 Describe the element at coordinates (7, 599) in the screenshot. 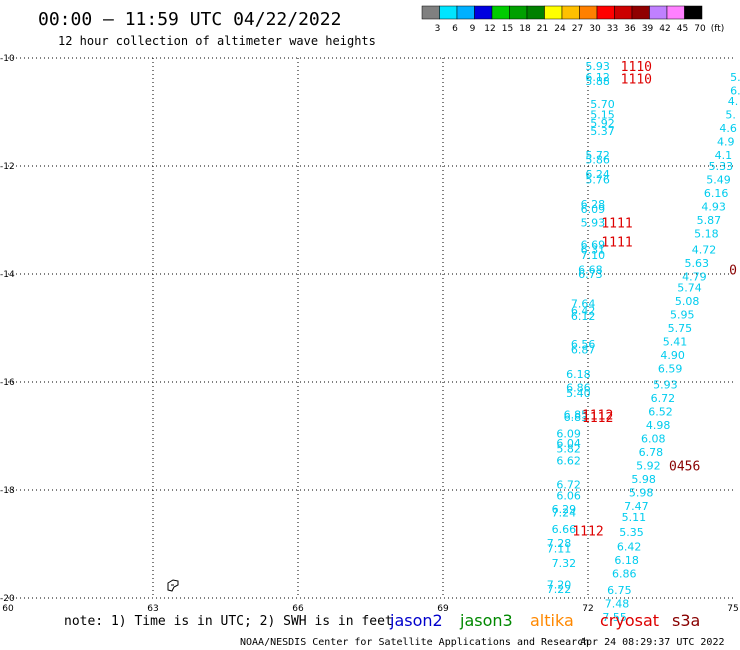

I see `y-tick-label: -20` at that location.